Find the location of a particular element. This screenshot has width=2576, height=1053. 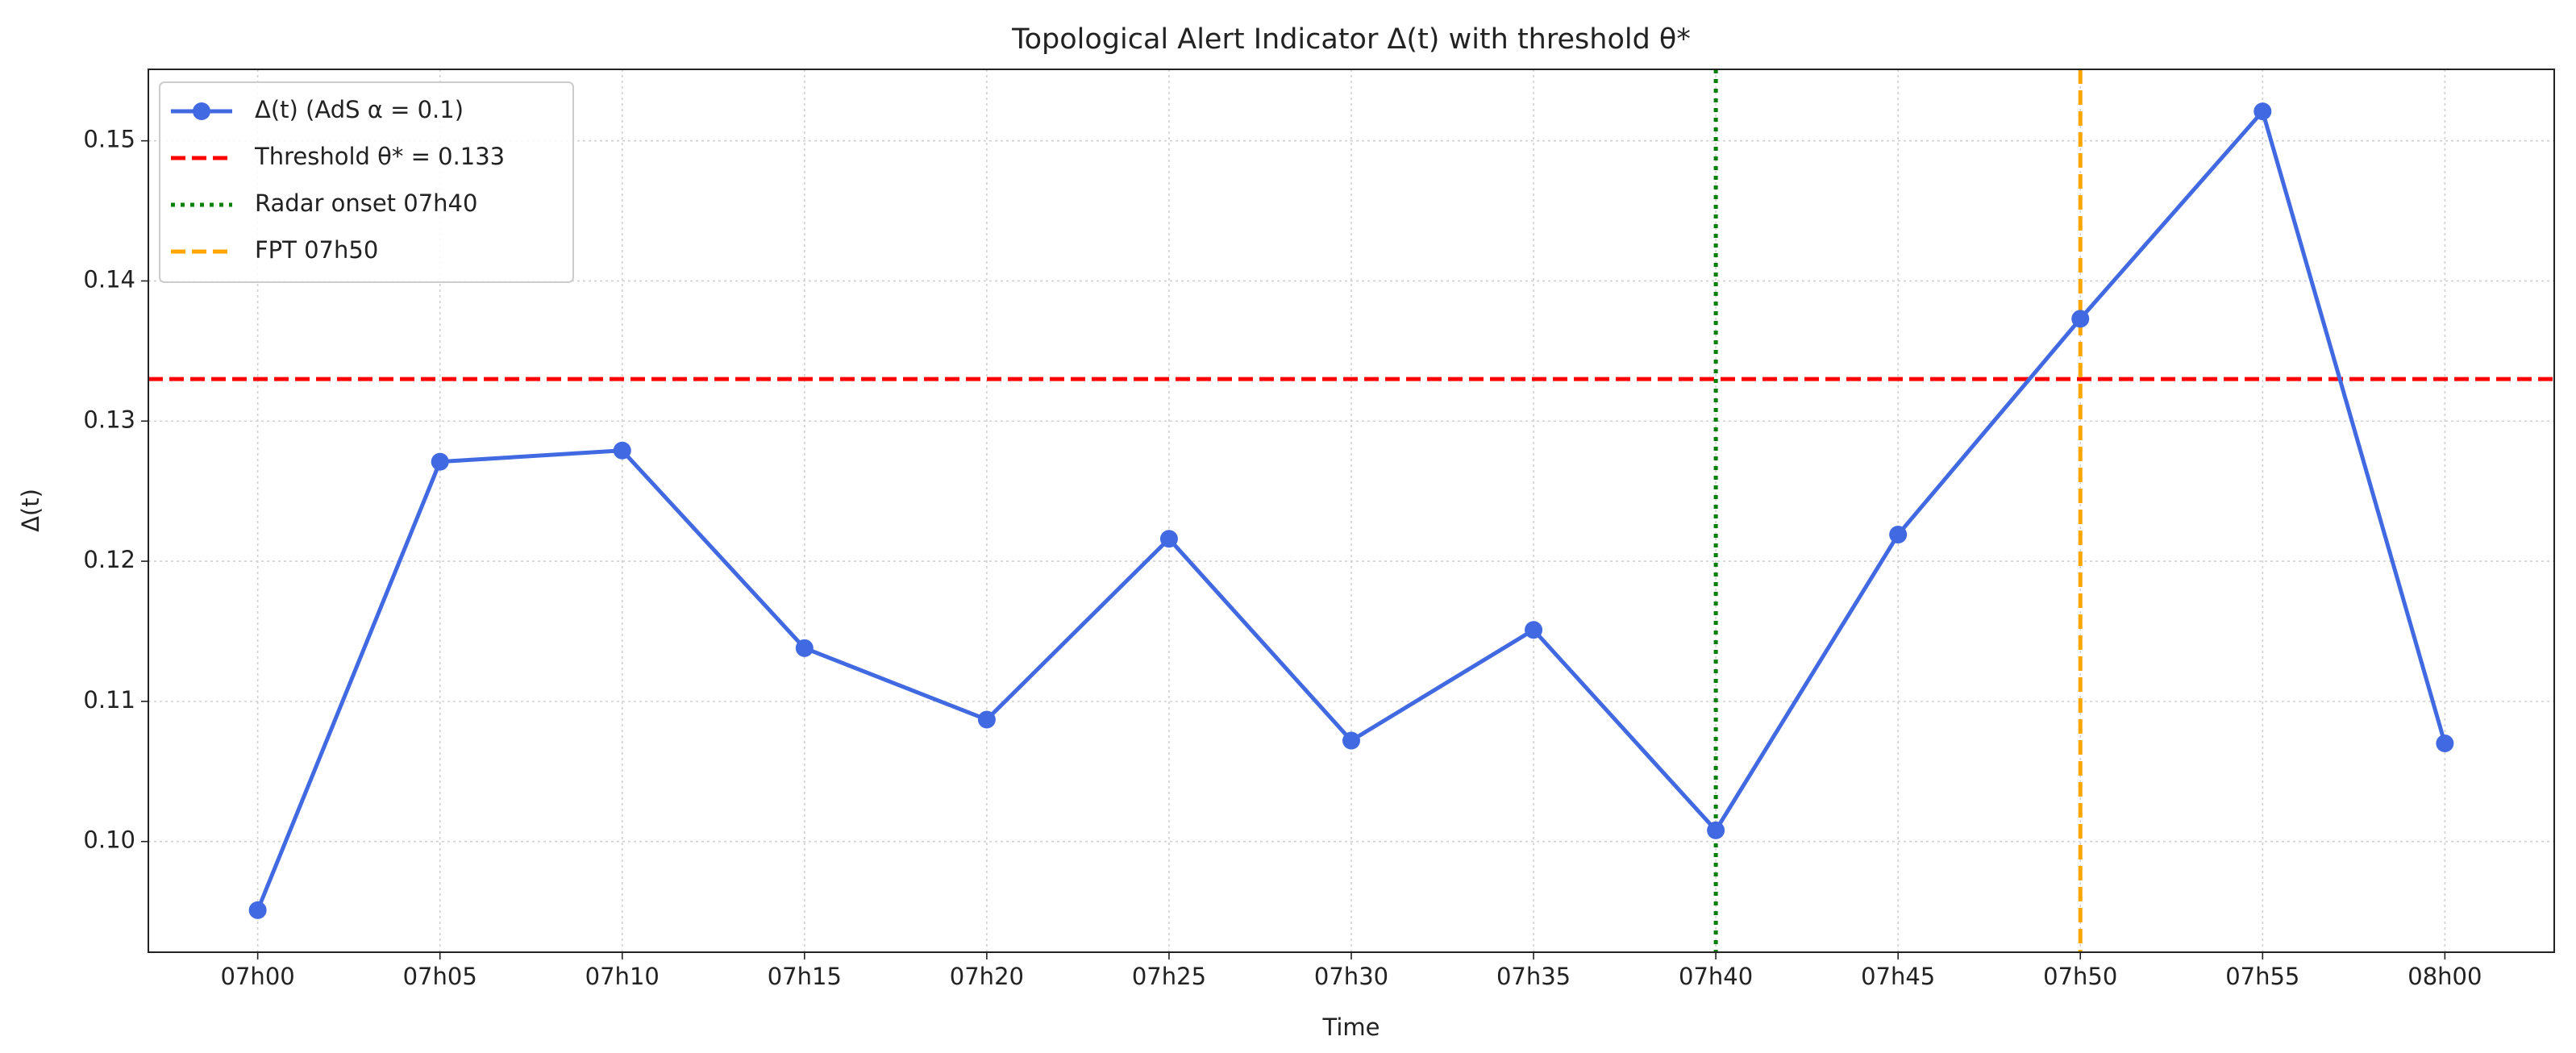

y-tick-label: 0.12 is located at coordinates (109, 559).